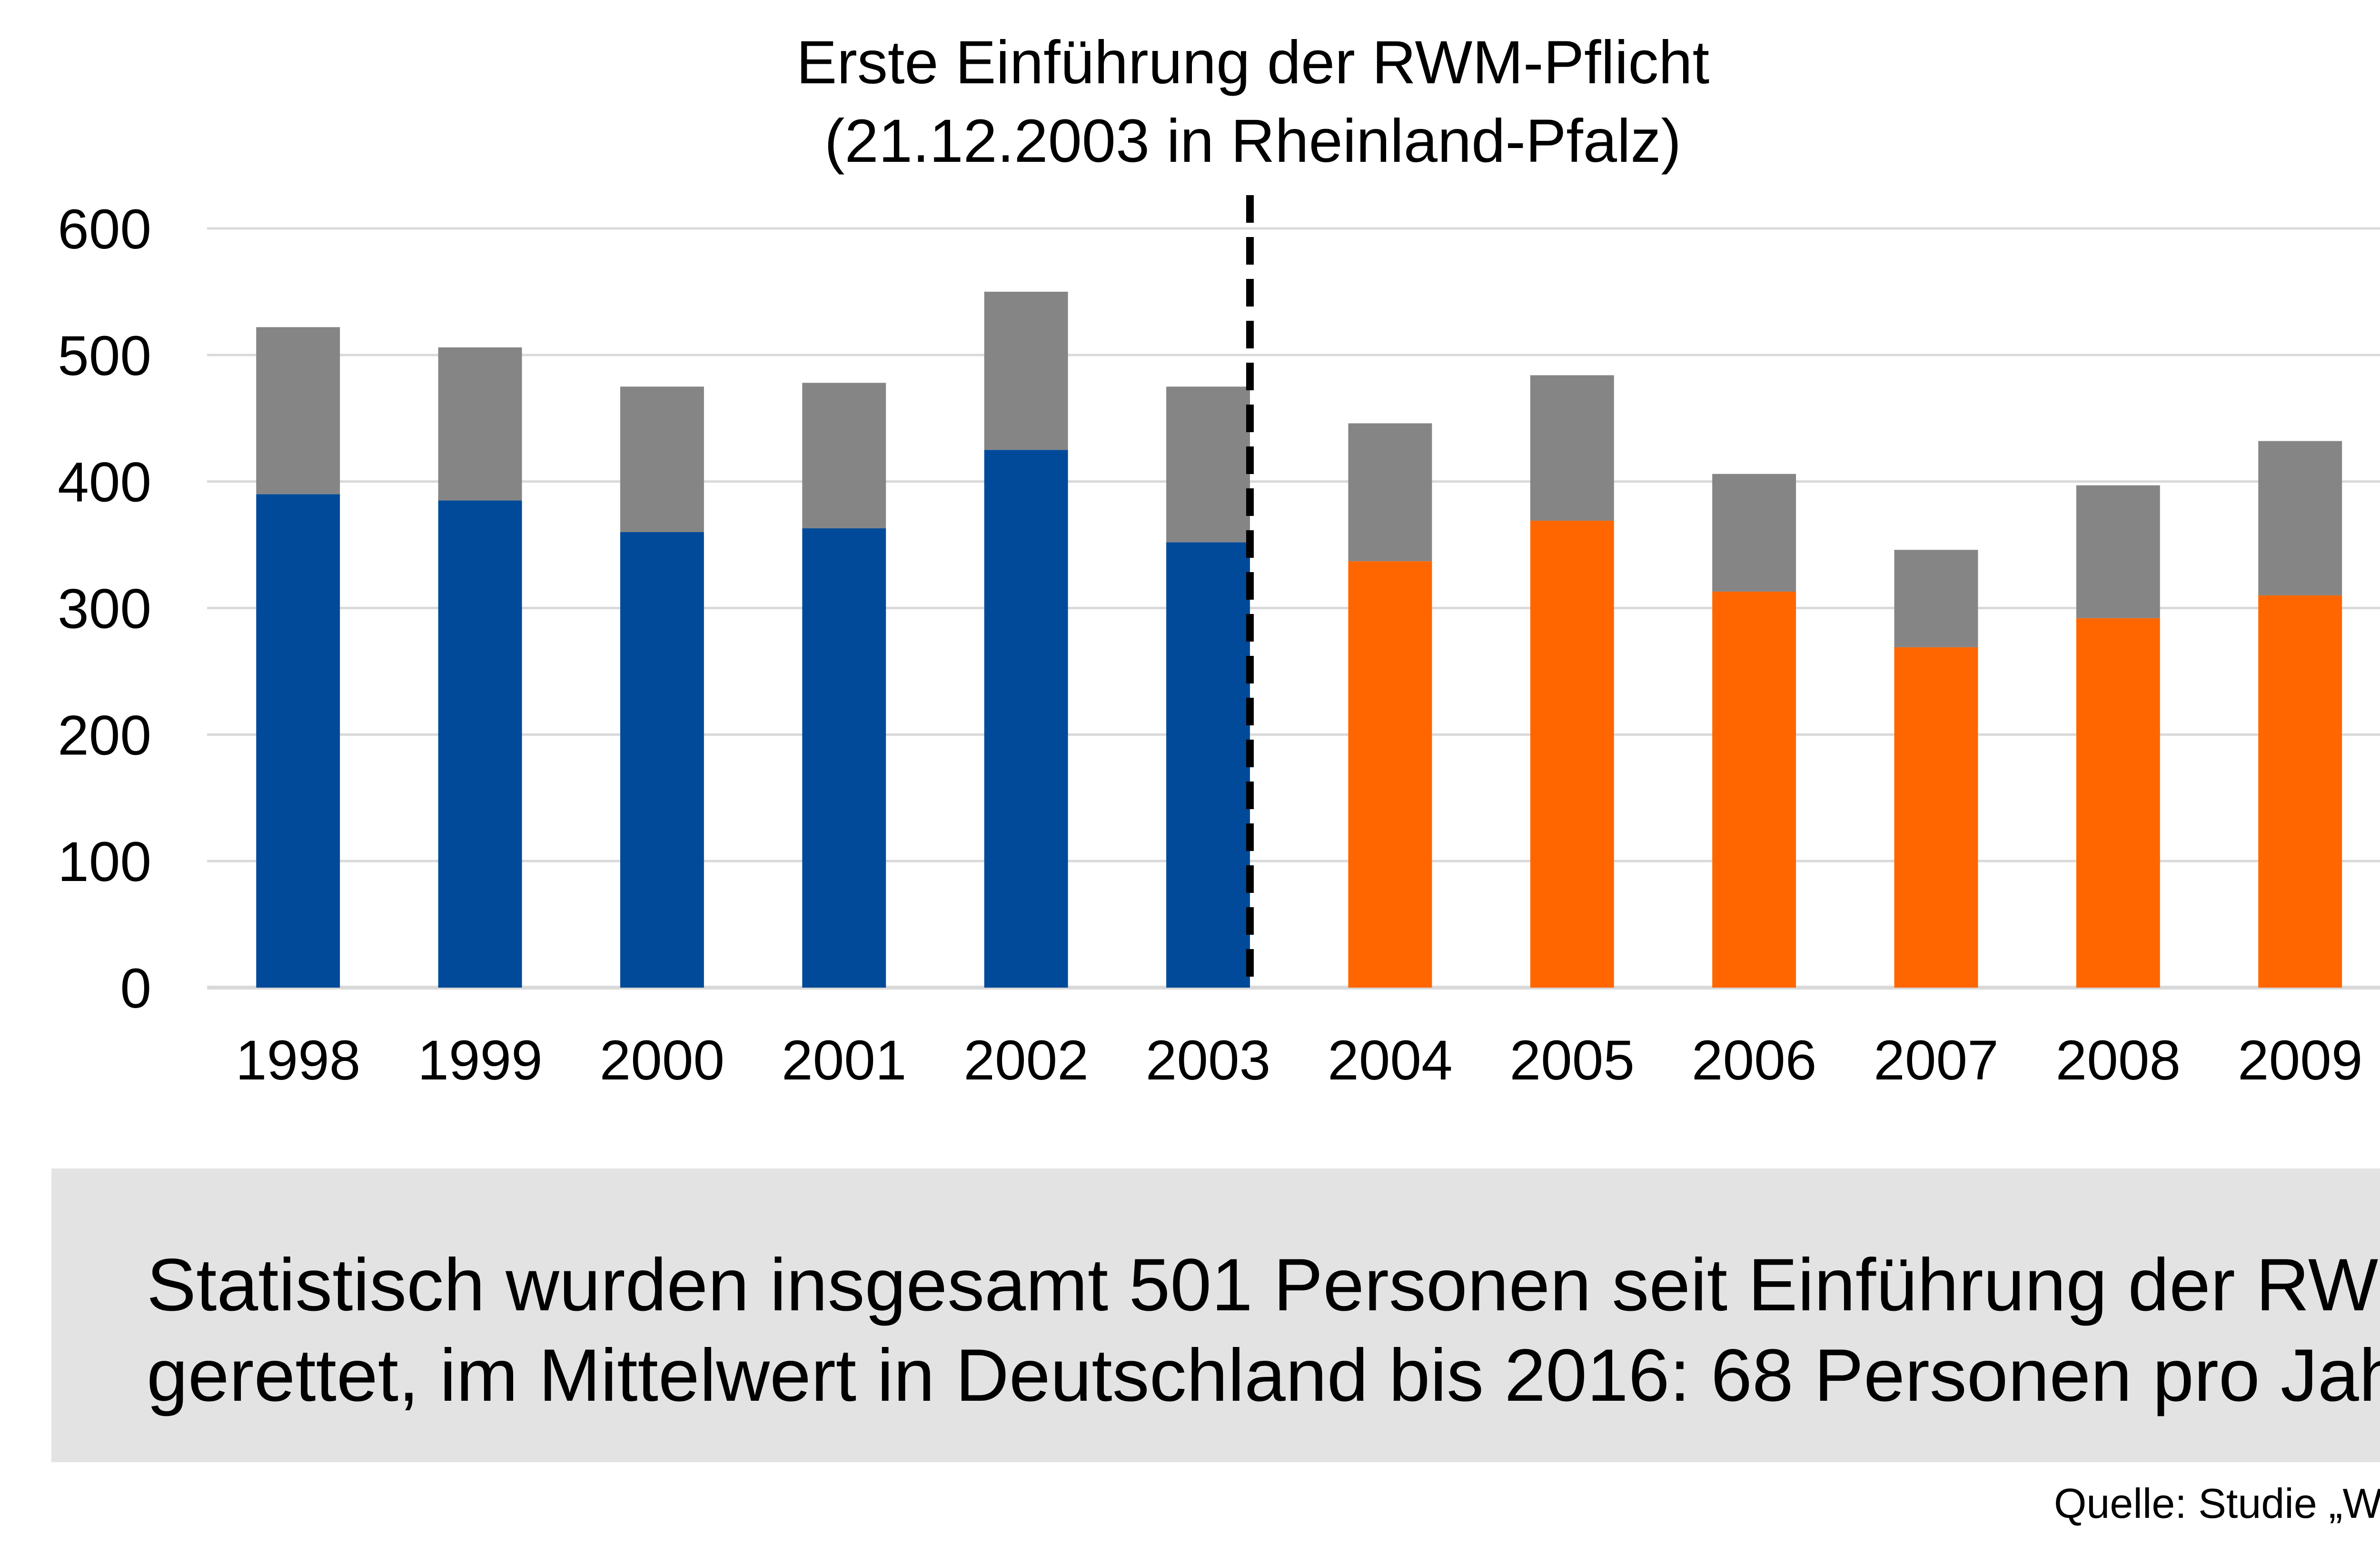  What do you see at coordinates (2118, 1060) in the screenshot?
I see `x-tick-label: 2008` at bounding box center [2118, 1060].